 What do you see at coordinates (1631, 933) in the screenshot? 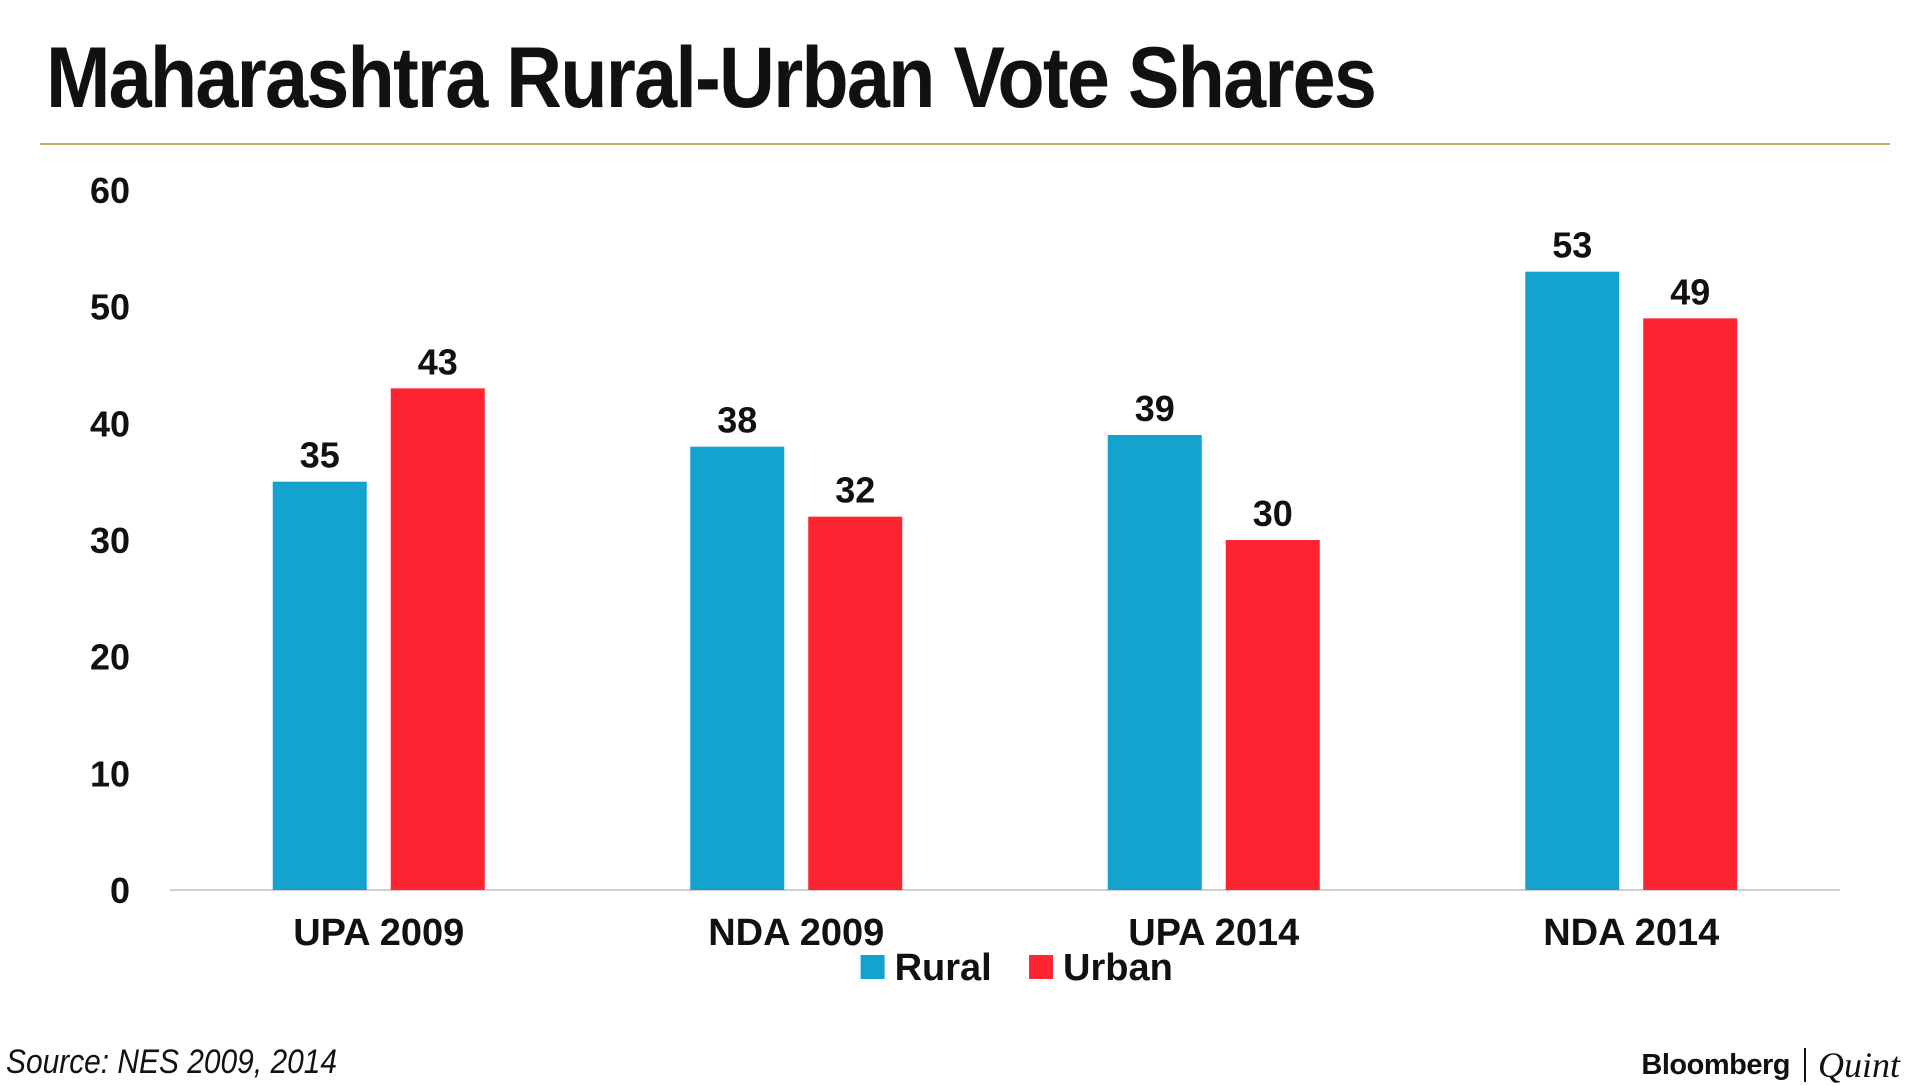
I see `x-tick-label: NDA 2014` at bounding box center [1631, 933].